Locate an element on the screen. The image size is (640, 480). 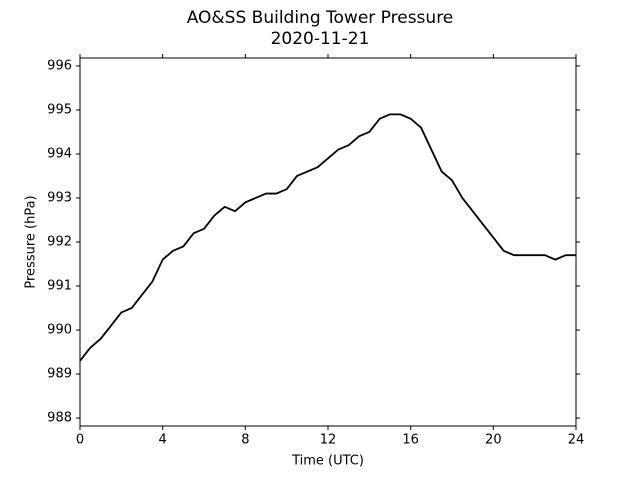
x-axis-label: Time (UTC) is located at coordinates (327, 461).